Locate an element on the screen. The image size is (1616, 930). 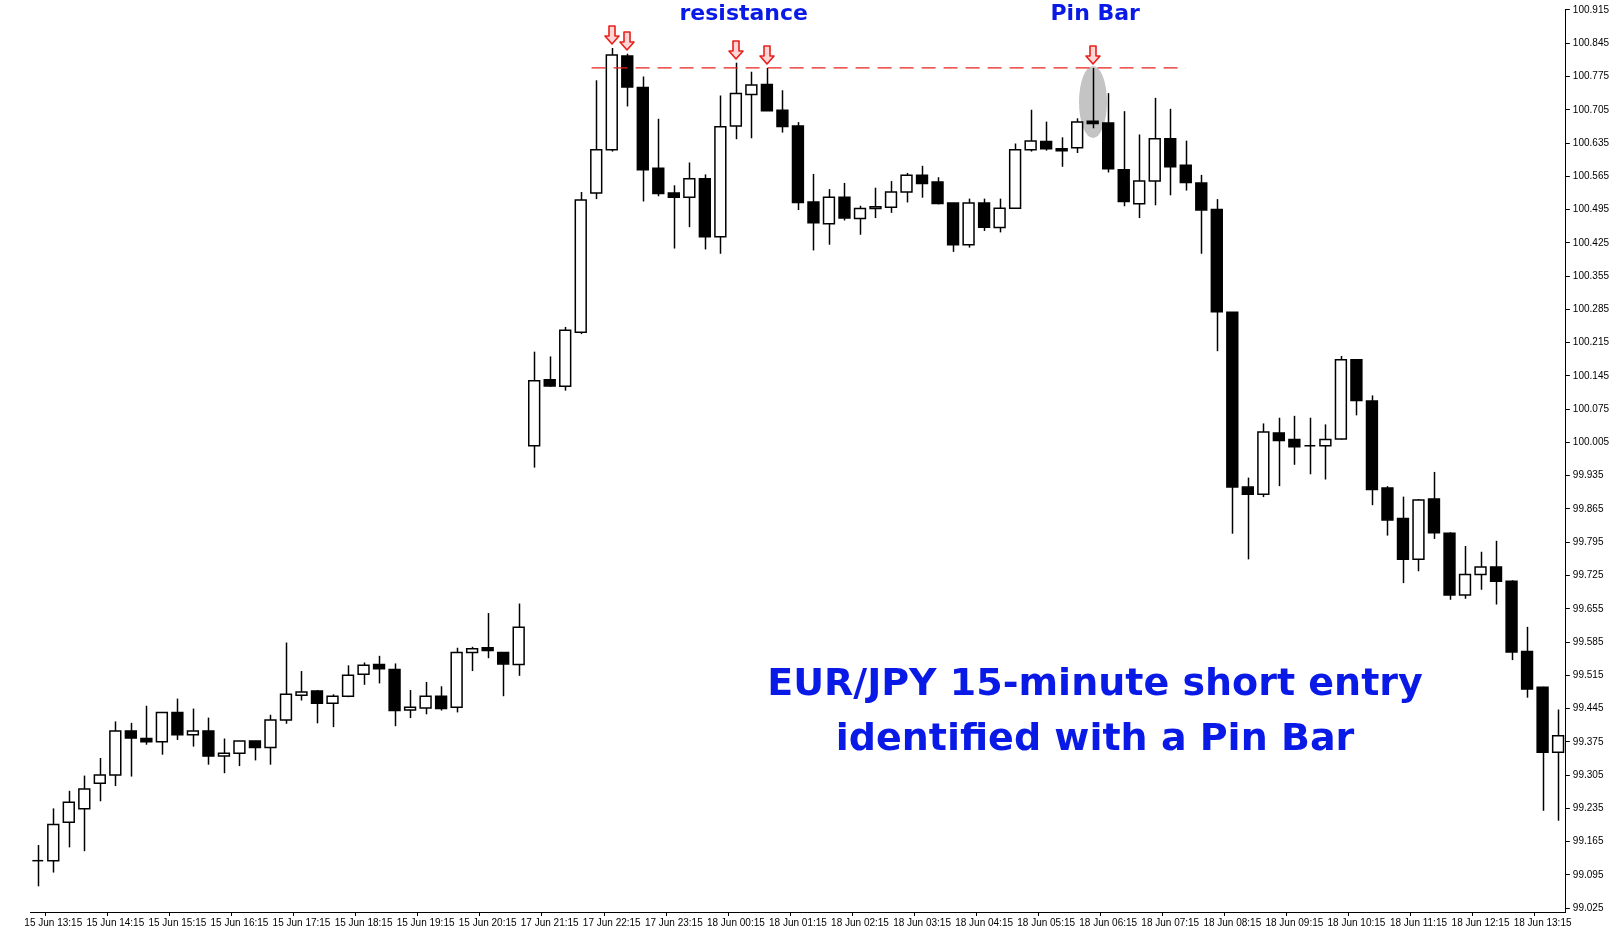
y-tick-label: 100.285 is located at coordinates (1591, 309).